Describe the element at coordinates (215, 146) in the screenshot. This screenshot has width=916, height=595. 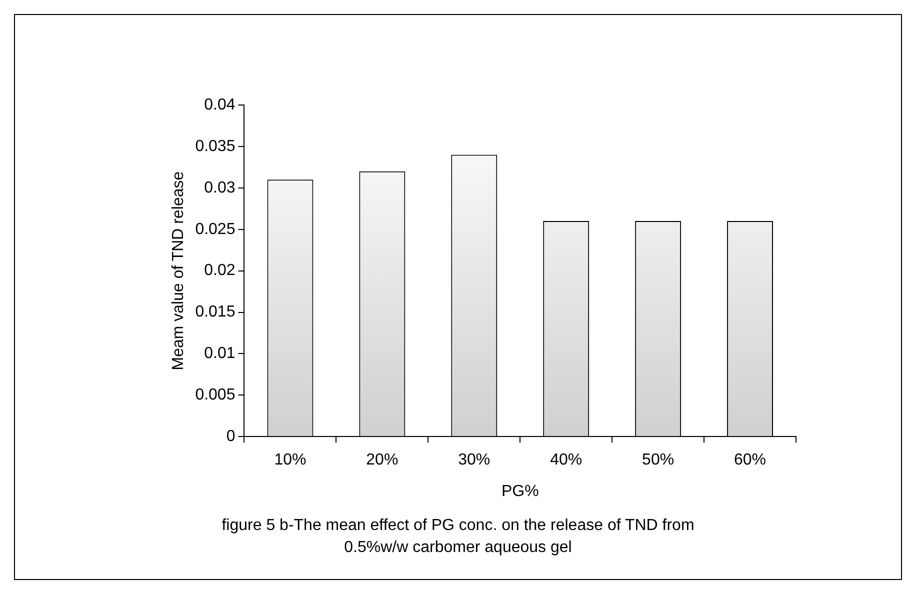
I see `y-tick-label: 0.035` at that location.